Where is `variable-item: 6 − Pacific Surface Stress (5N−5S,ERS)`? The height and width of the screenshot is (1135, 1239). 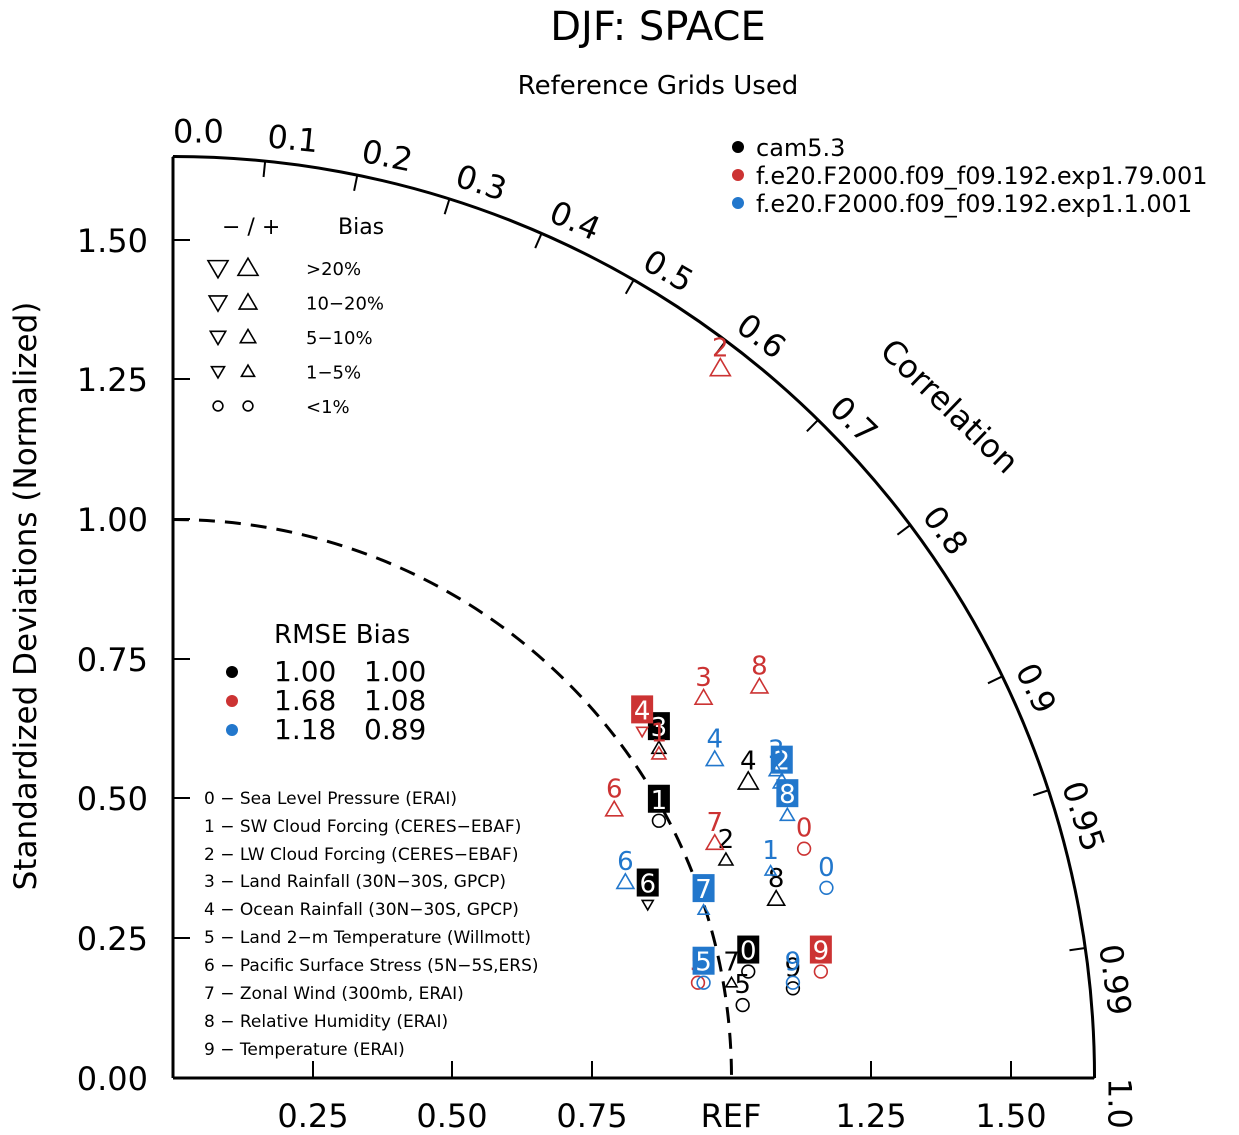
variable-item: 6 − Pacific Surface Stress (5N−5S,ERS) is located at coordinates (371, 966).